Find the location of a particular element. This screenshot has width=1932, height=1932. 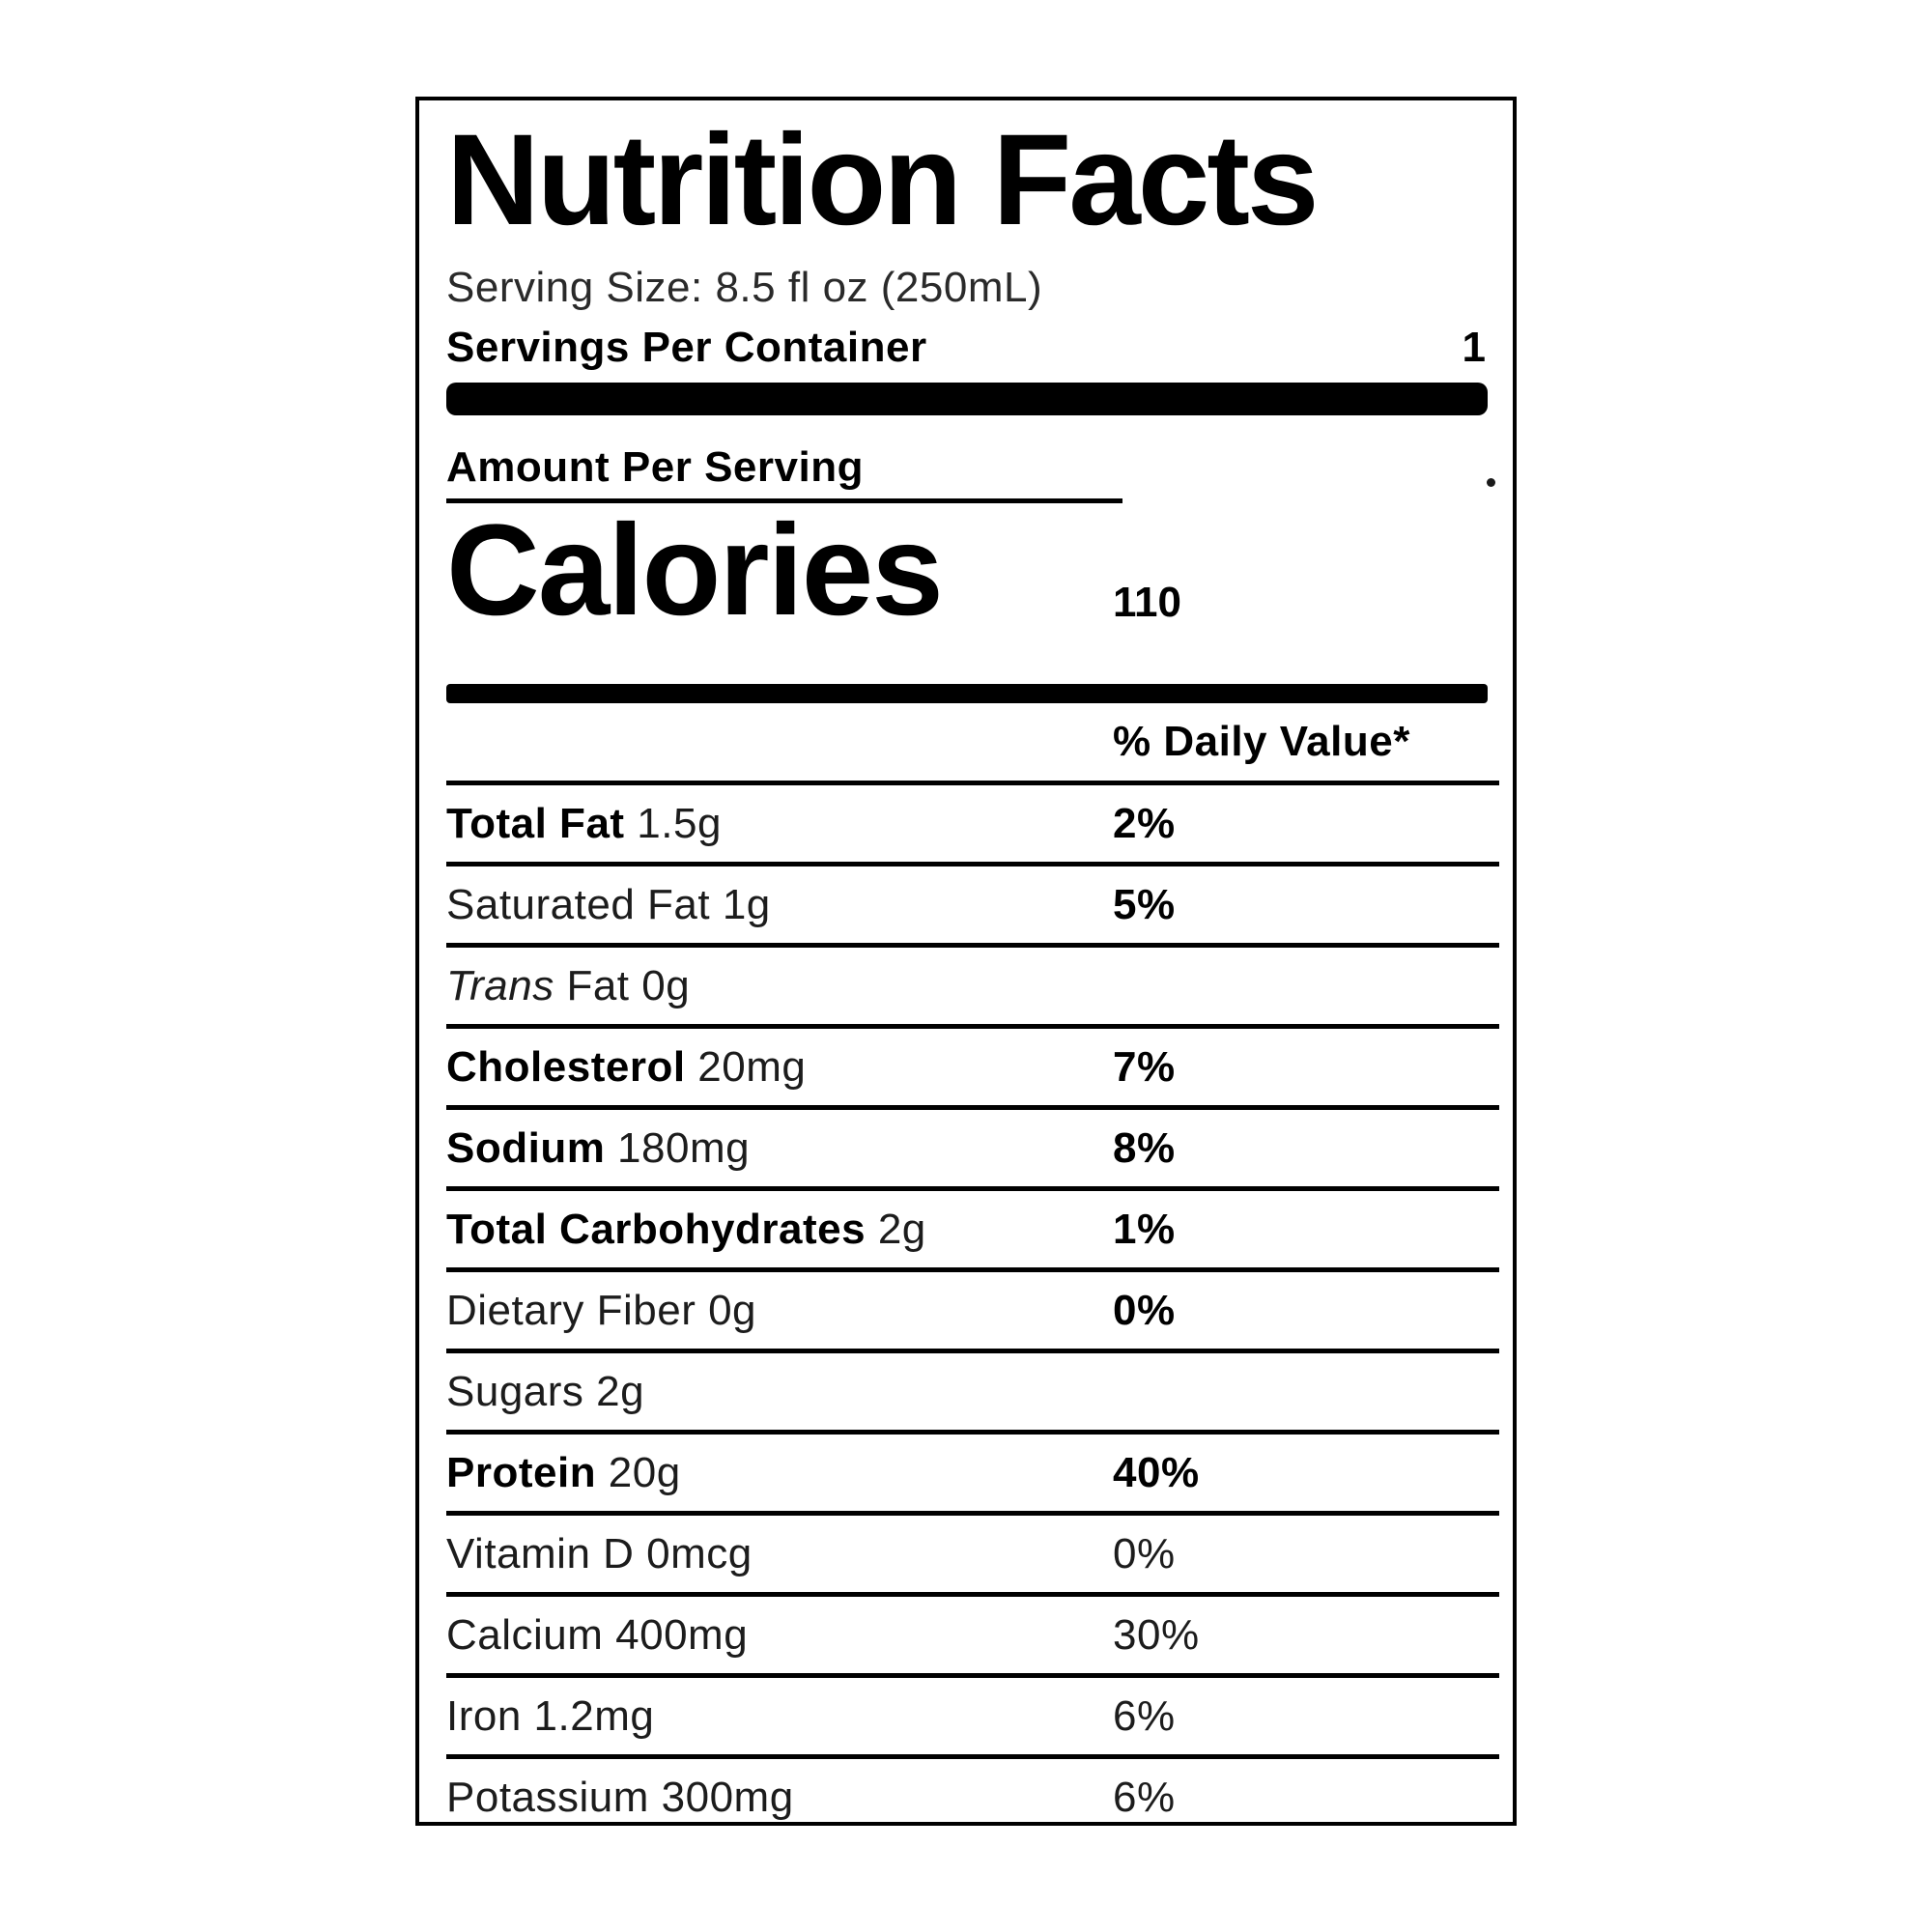

calories-row: Calories 110 is located at coordinates (972, 590).